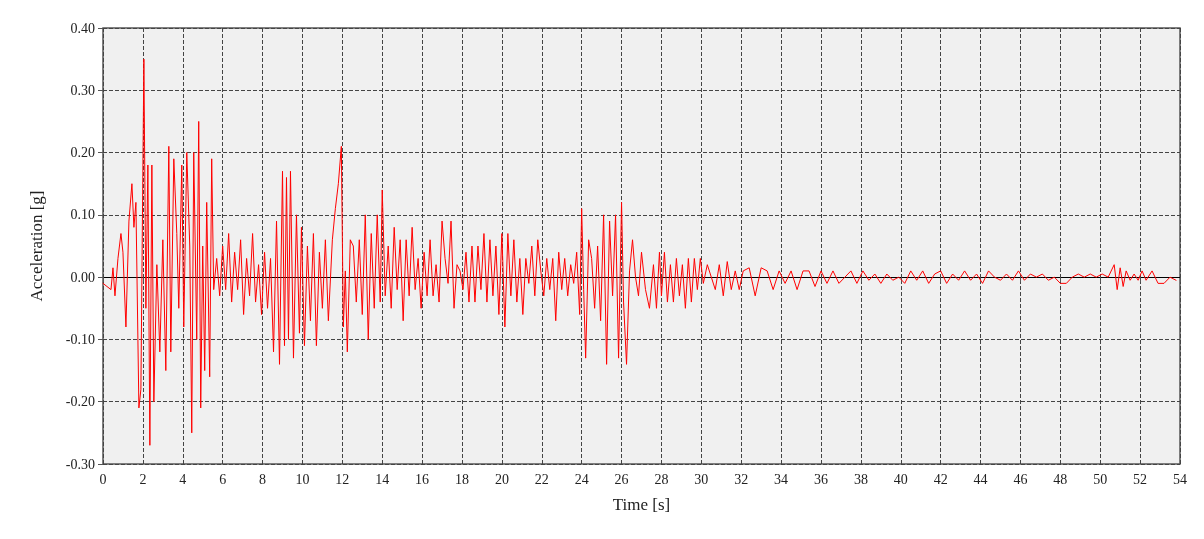  I want to click on x-tick-label: 24, so click(581, 479).